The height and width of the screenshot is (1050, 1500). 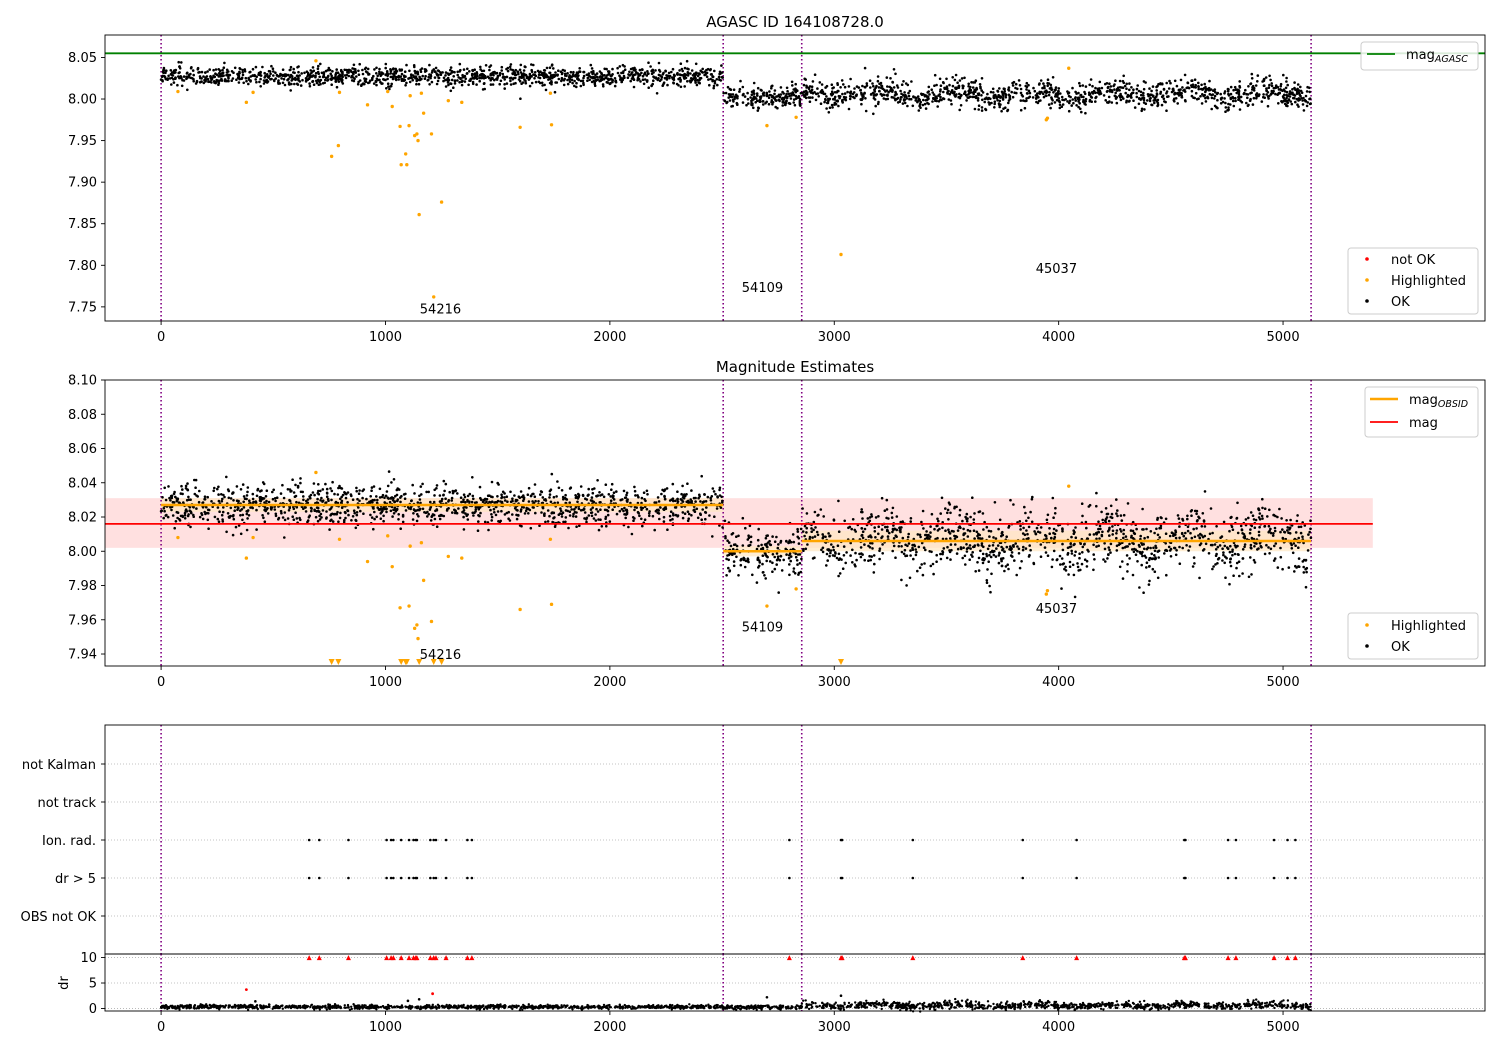 I want to click on figure-title: AGASC ID 164108728.0, so click(x=795, y=22).